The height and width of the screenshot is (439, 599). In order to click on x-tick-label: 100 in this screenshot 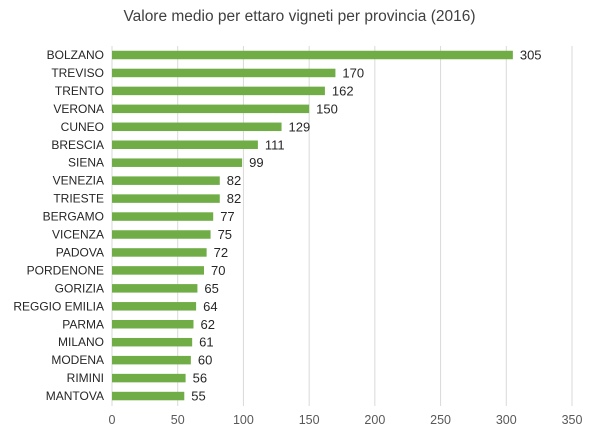, I will do `click(243, 420)`.